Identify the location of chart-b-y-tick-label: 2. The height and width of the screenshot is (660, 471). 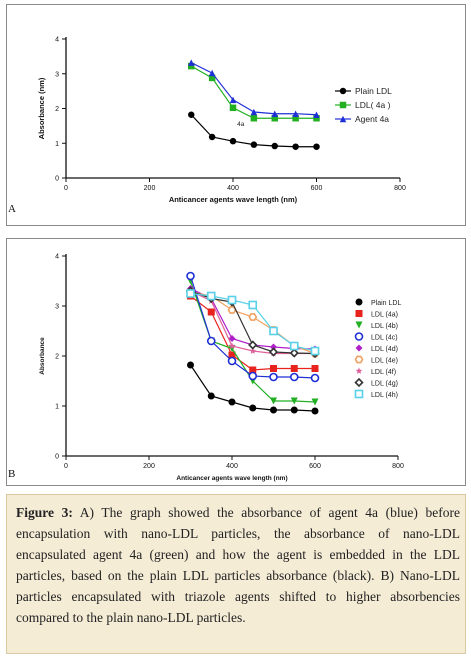
(57, 357).